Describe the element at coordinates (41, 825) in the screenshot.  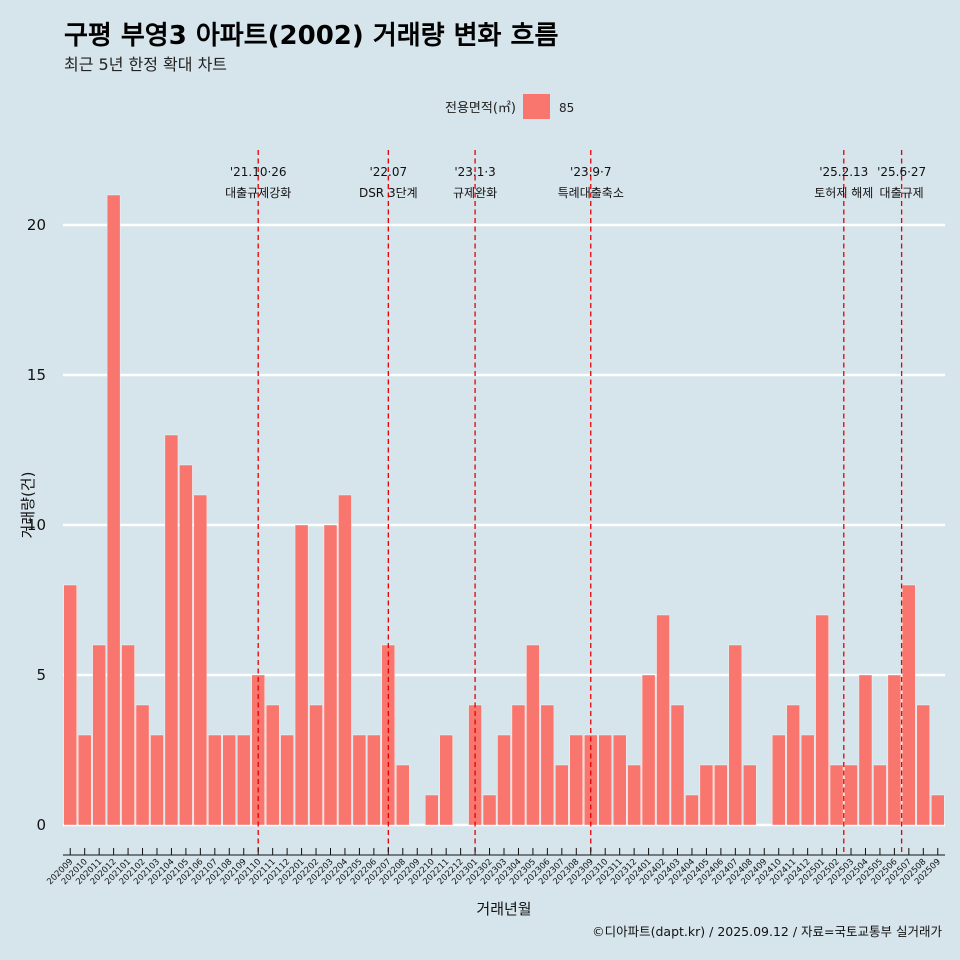
I see `y-tick-label: 0` at that location.